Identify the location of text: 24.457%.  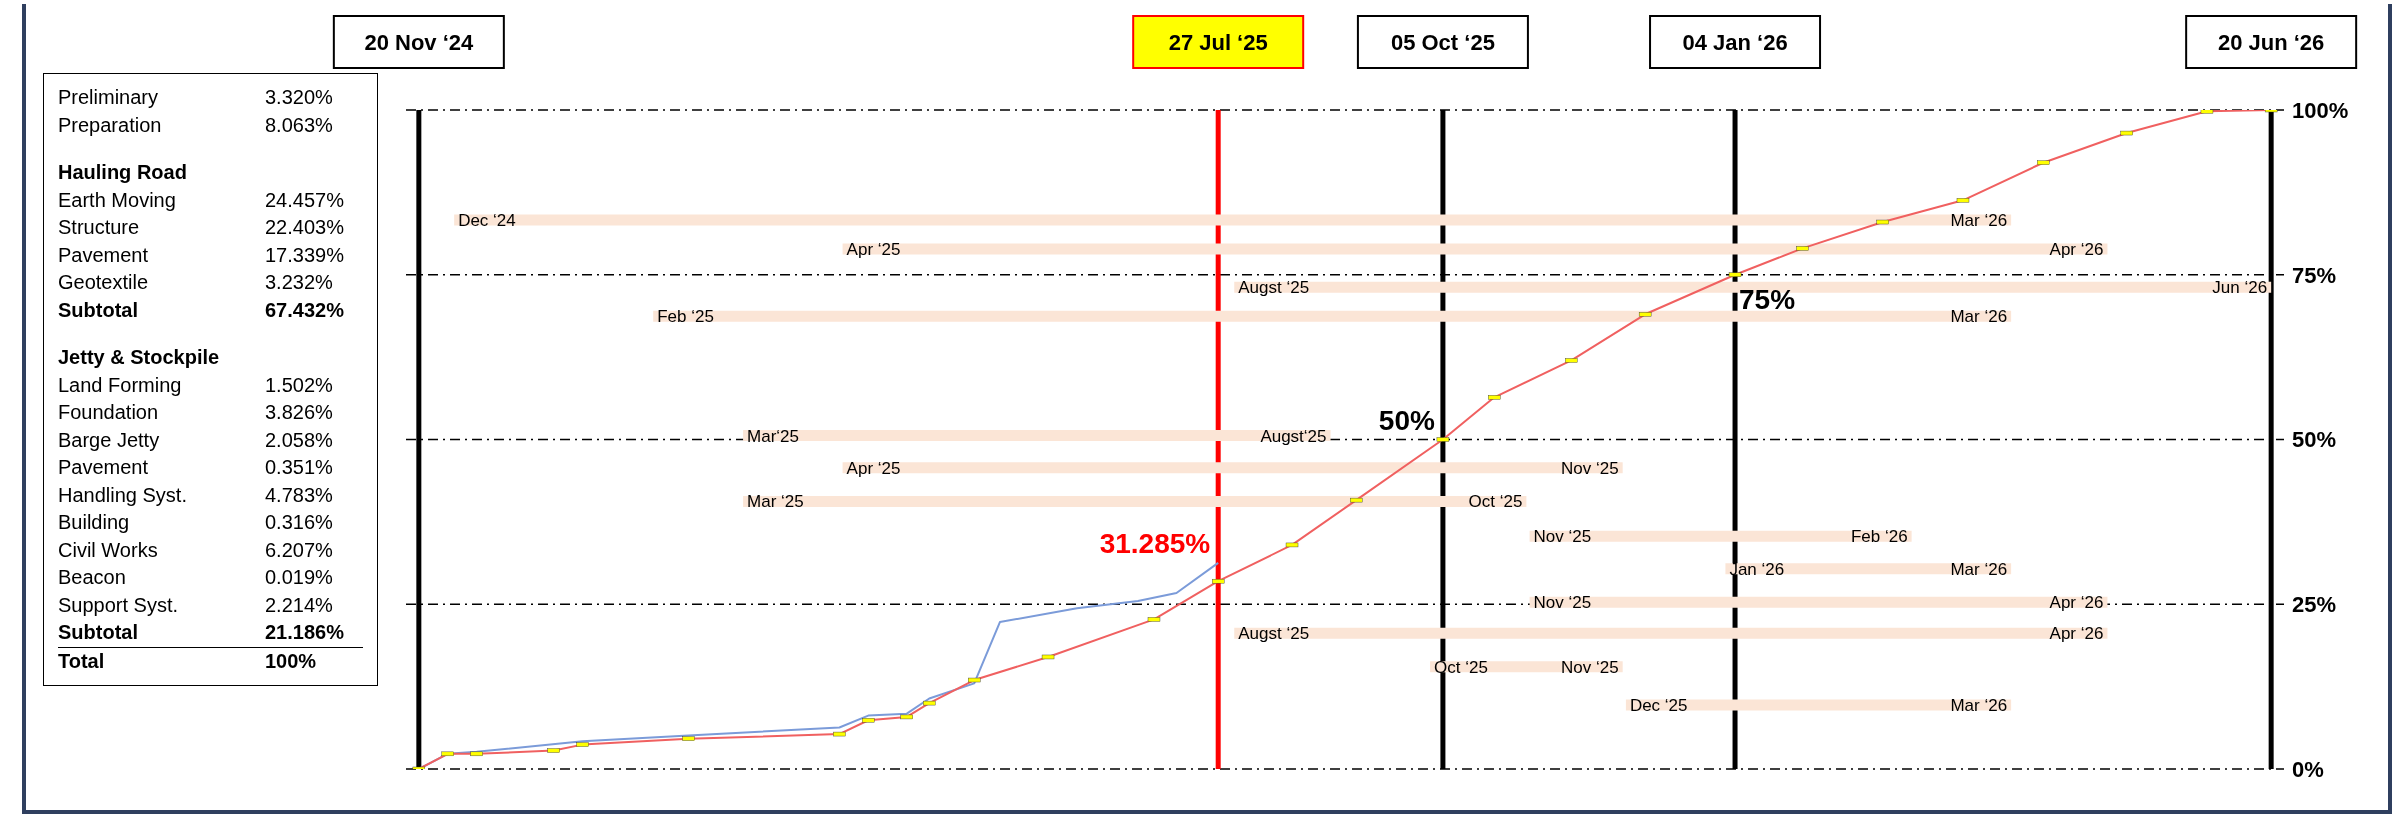
(304, 199).